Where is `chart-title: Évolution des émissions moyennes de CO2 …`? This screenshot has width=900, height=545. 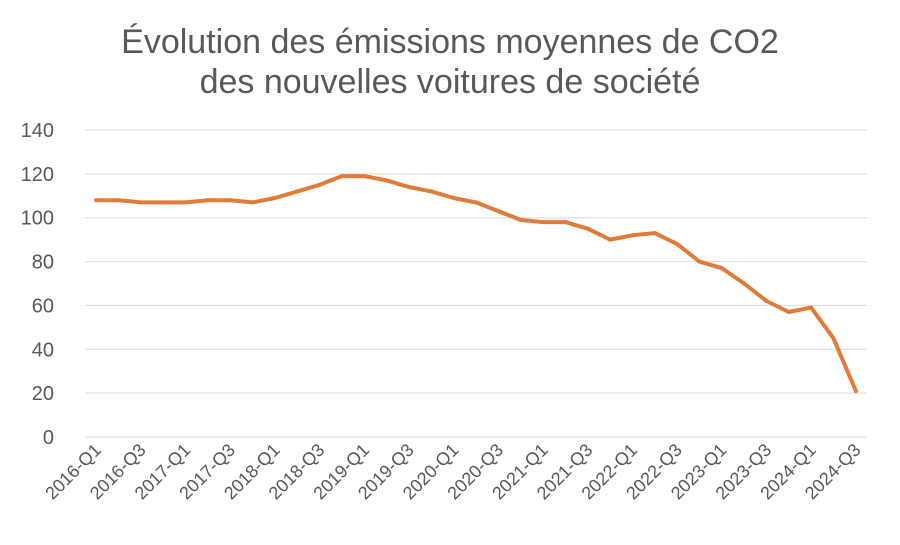 chart-title: Évolution des émissions moyennes de CO2 … is located at coordinates (450, 62).